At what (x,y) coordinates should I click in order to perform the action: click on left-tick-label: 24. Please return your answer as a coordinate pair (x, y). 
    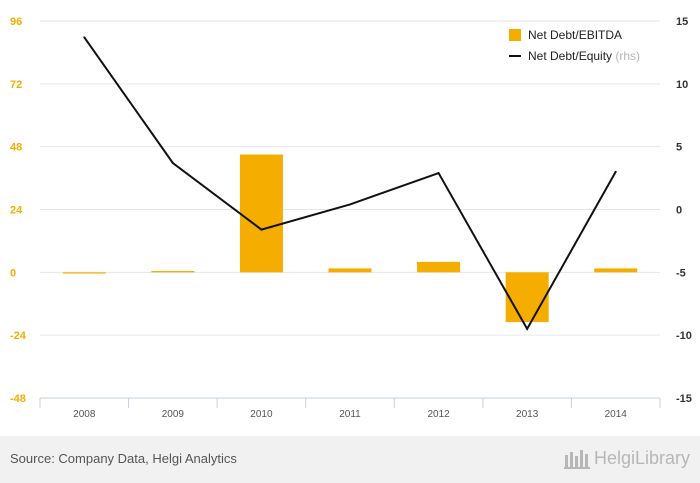
    Looking at the image, I should click on (16, 211).